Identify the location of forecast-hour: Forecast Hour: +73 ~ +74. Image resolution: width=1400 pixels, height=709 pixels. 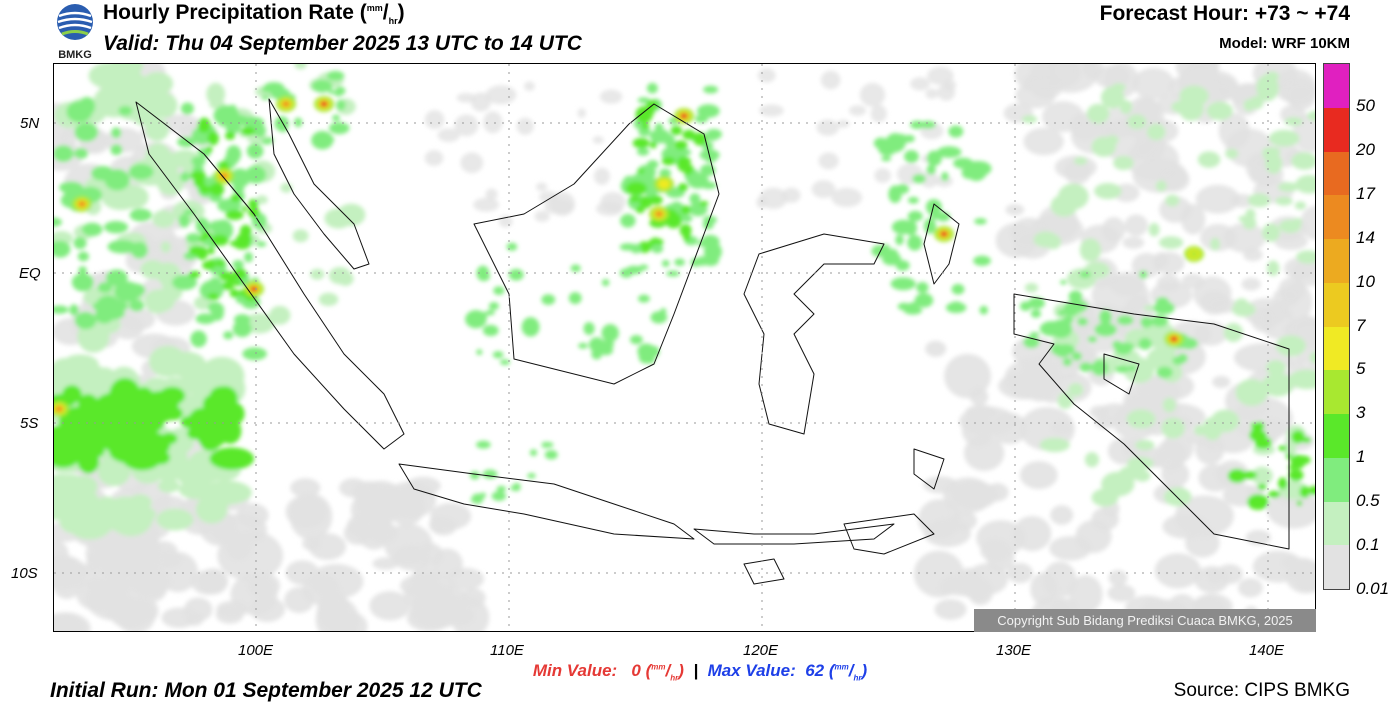
(1224, 13).